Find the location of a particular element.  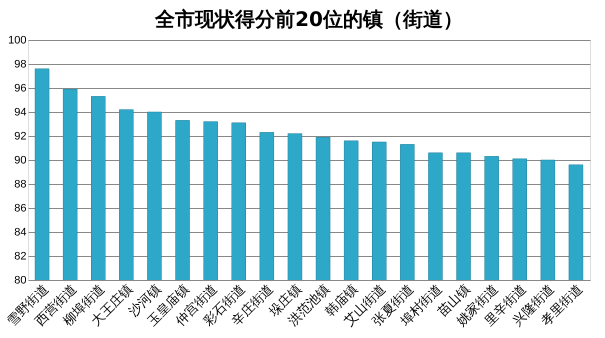

y-tick-label: 94 is located at coordinates (20, 112).